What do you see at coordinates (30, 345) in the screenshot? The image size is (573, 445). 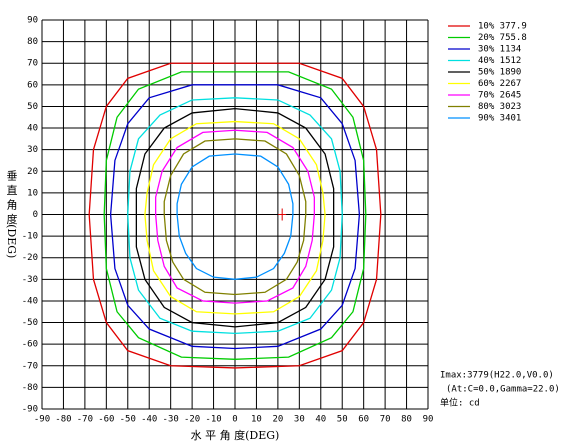 I see `y-tick-label: -60` at bounding box center [30, 345].